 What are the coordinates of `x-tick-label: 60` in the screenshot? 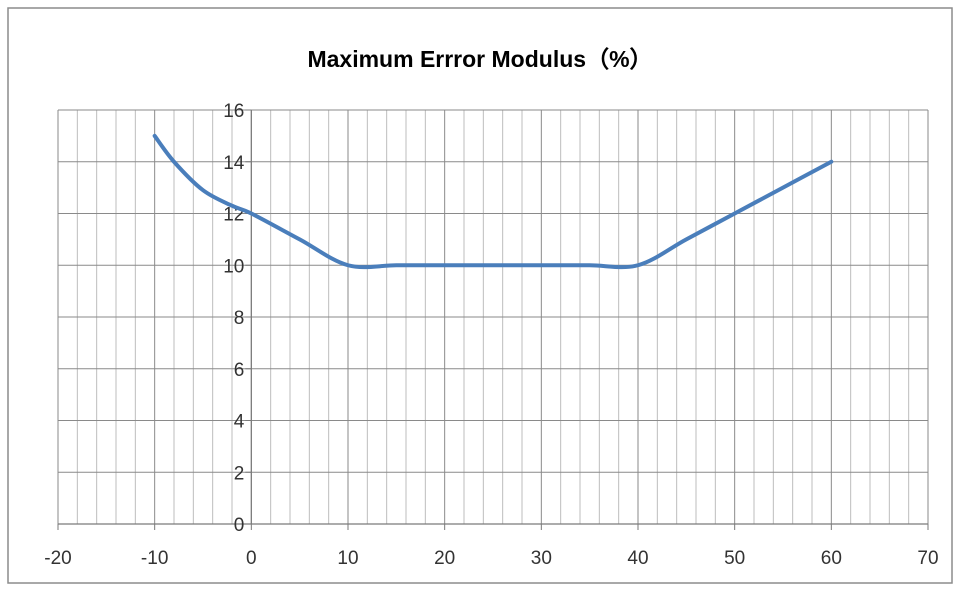 It's located at (831, 558).